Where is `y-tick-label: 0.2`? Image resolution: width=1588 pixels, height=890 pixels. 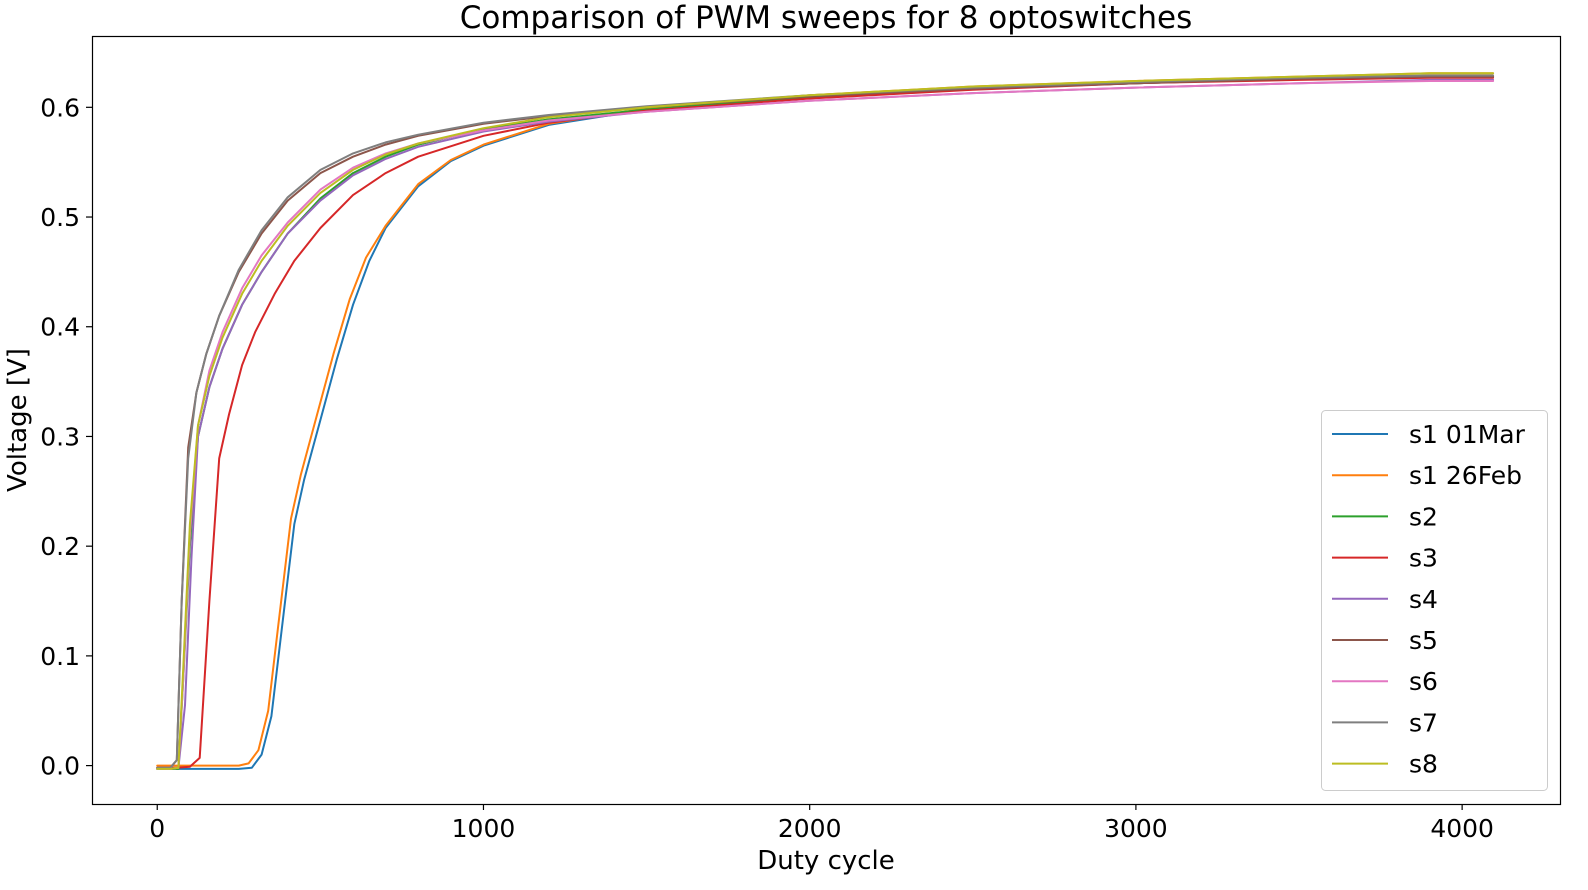 y-tick-label: 0.2 is located at coordinates (60, 546).